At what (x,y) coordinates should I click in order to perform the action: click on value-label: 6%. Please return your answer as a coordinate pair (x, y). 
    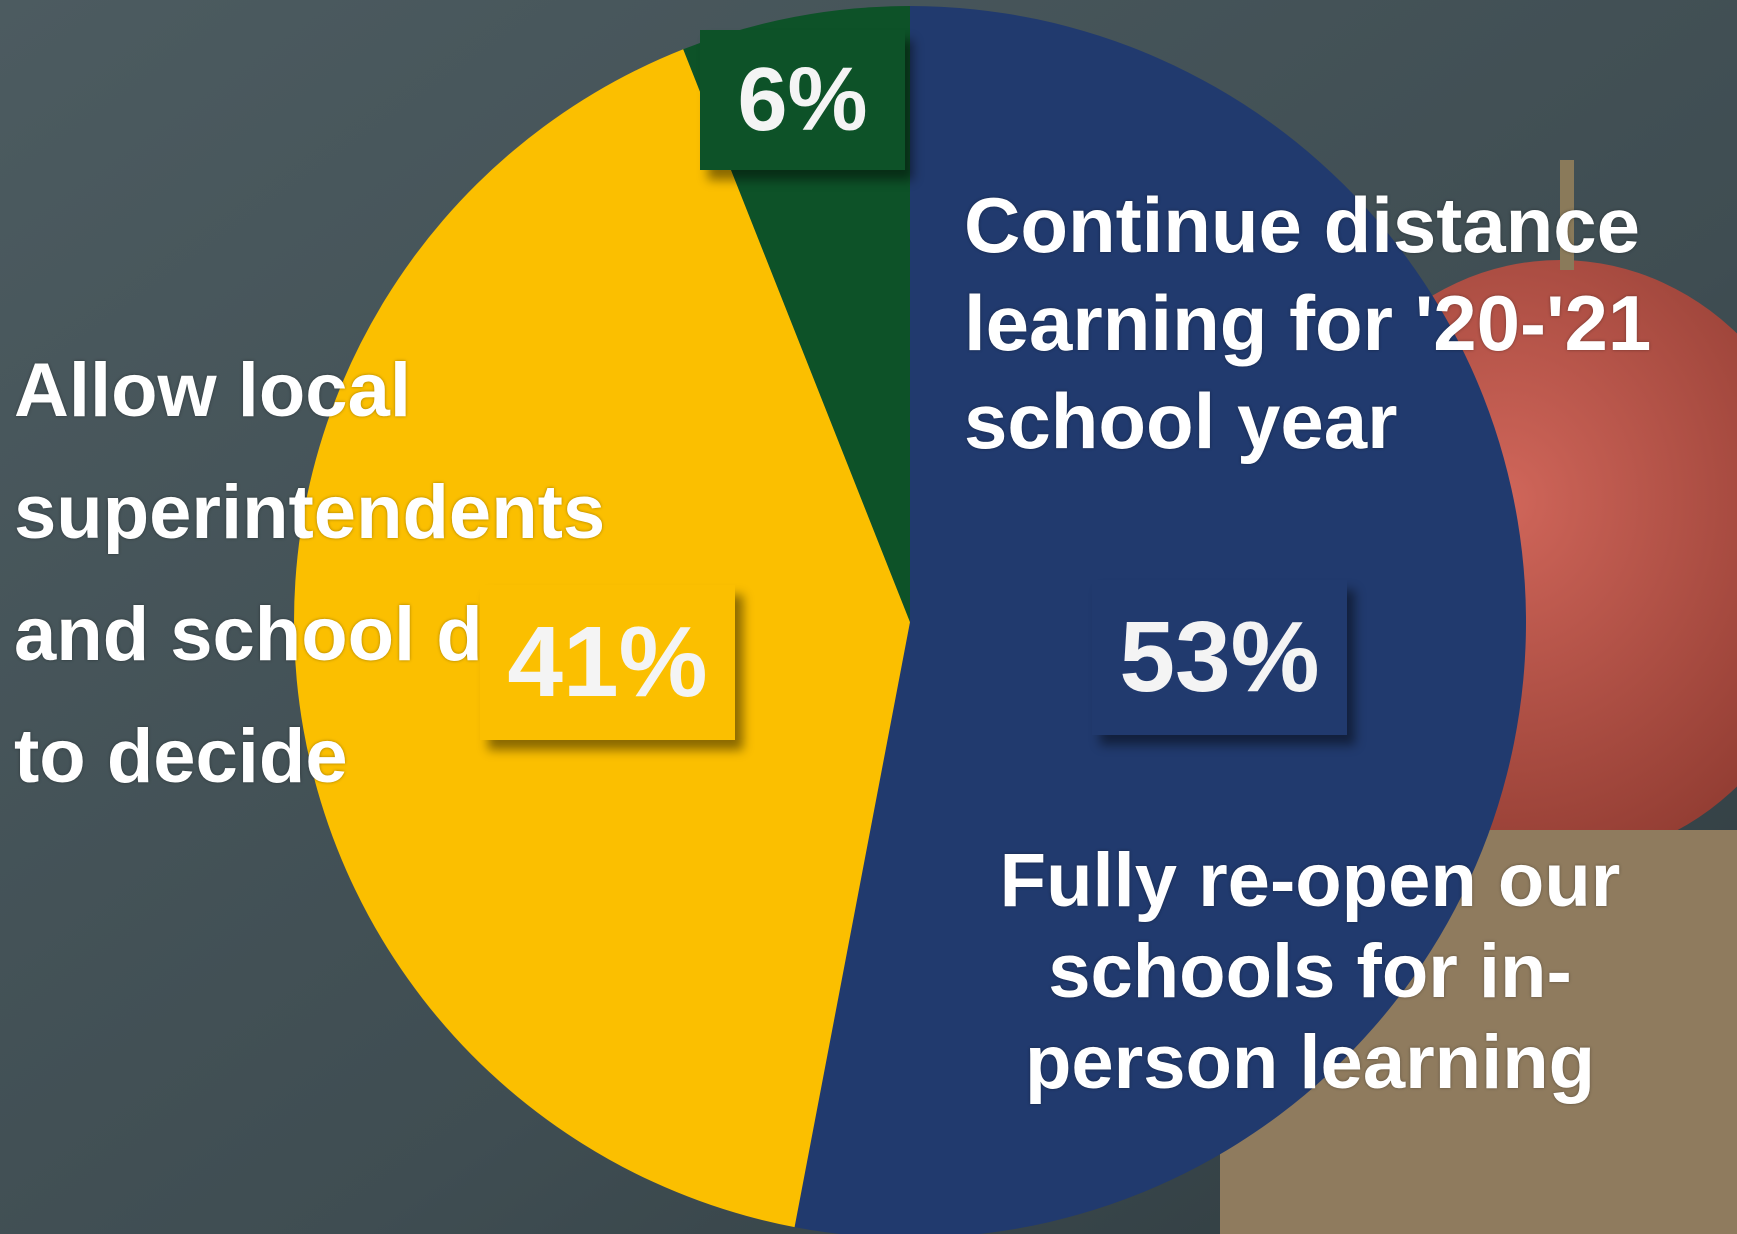
    Looking at the image, I should click on (802, 100).